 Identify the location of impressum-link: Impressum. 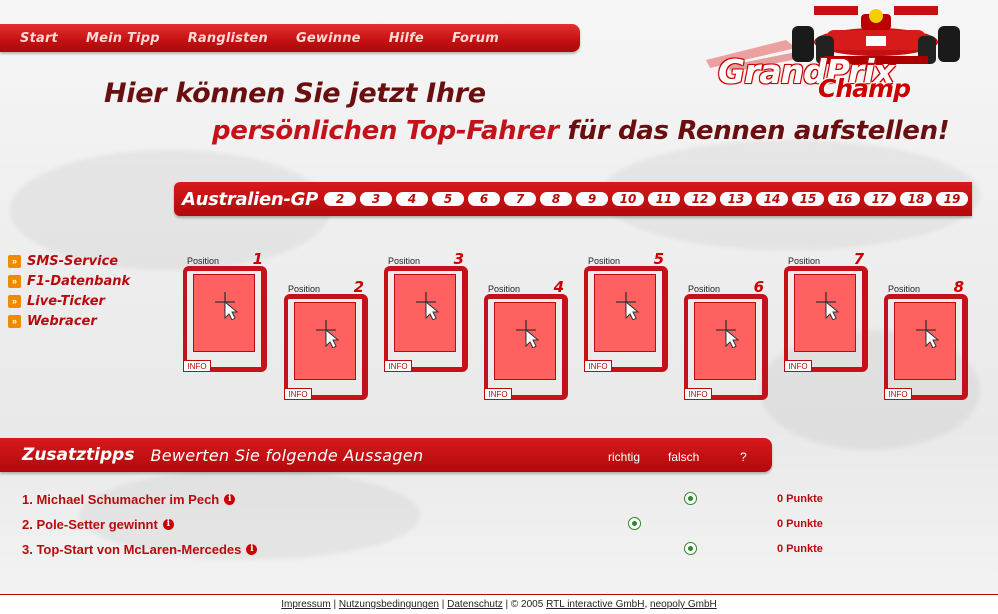
(306, 604).